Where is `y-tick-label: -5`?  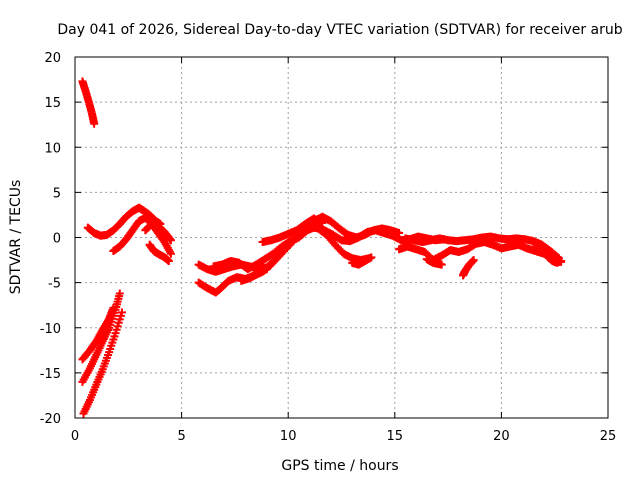 y-tick-label: -5 is located at coordinates (54, 284).